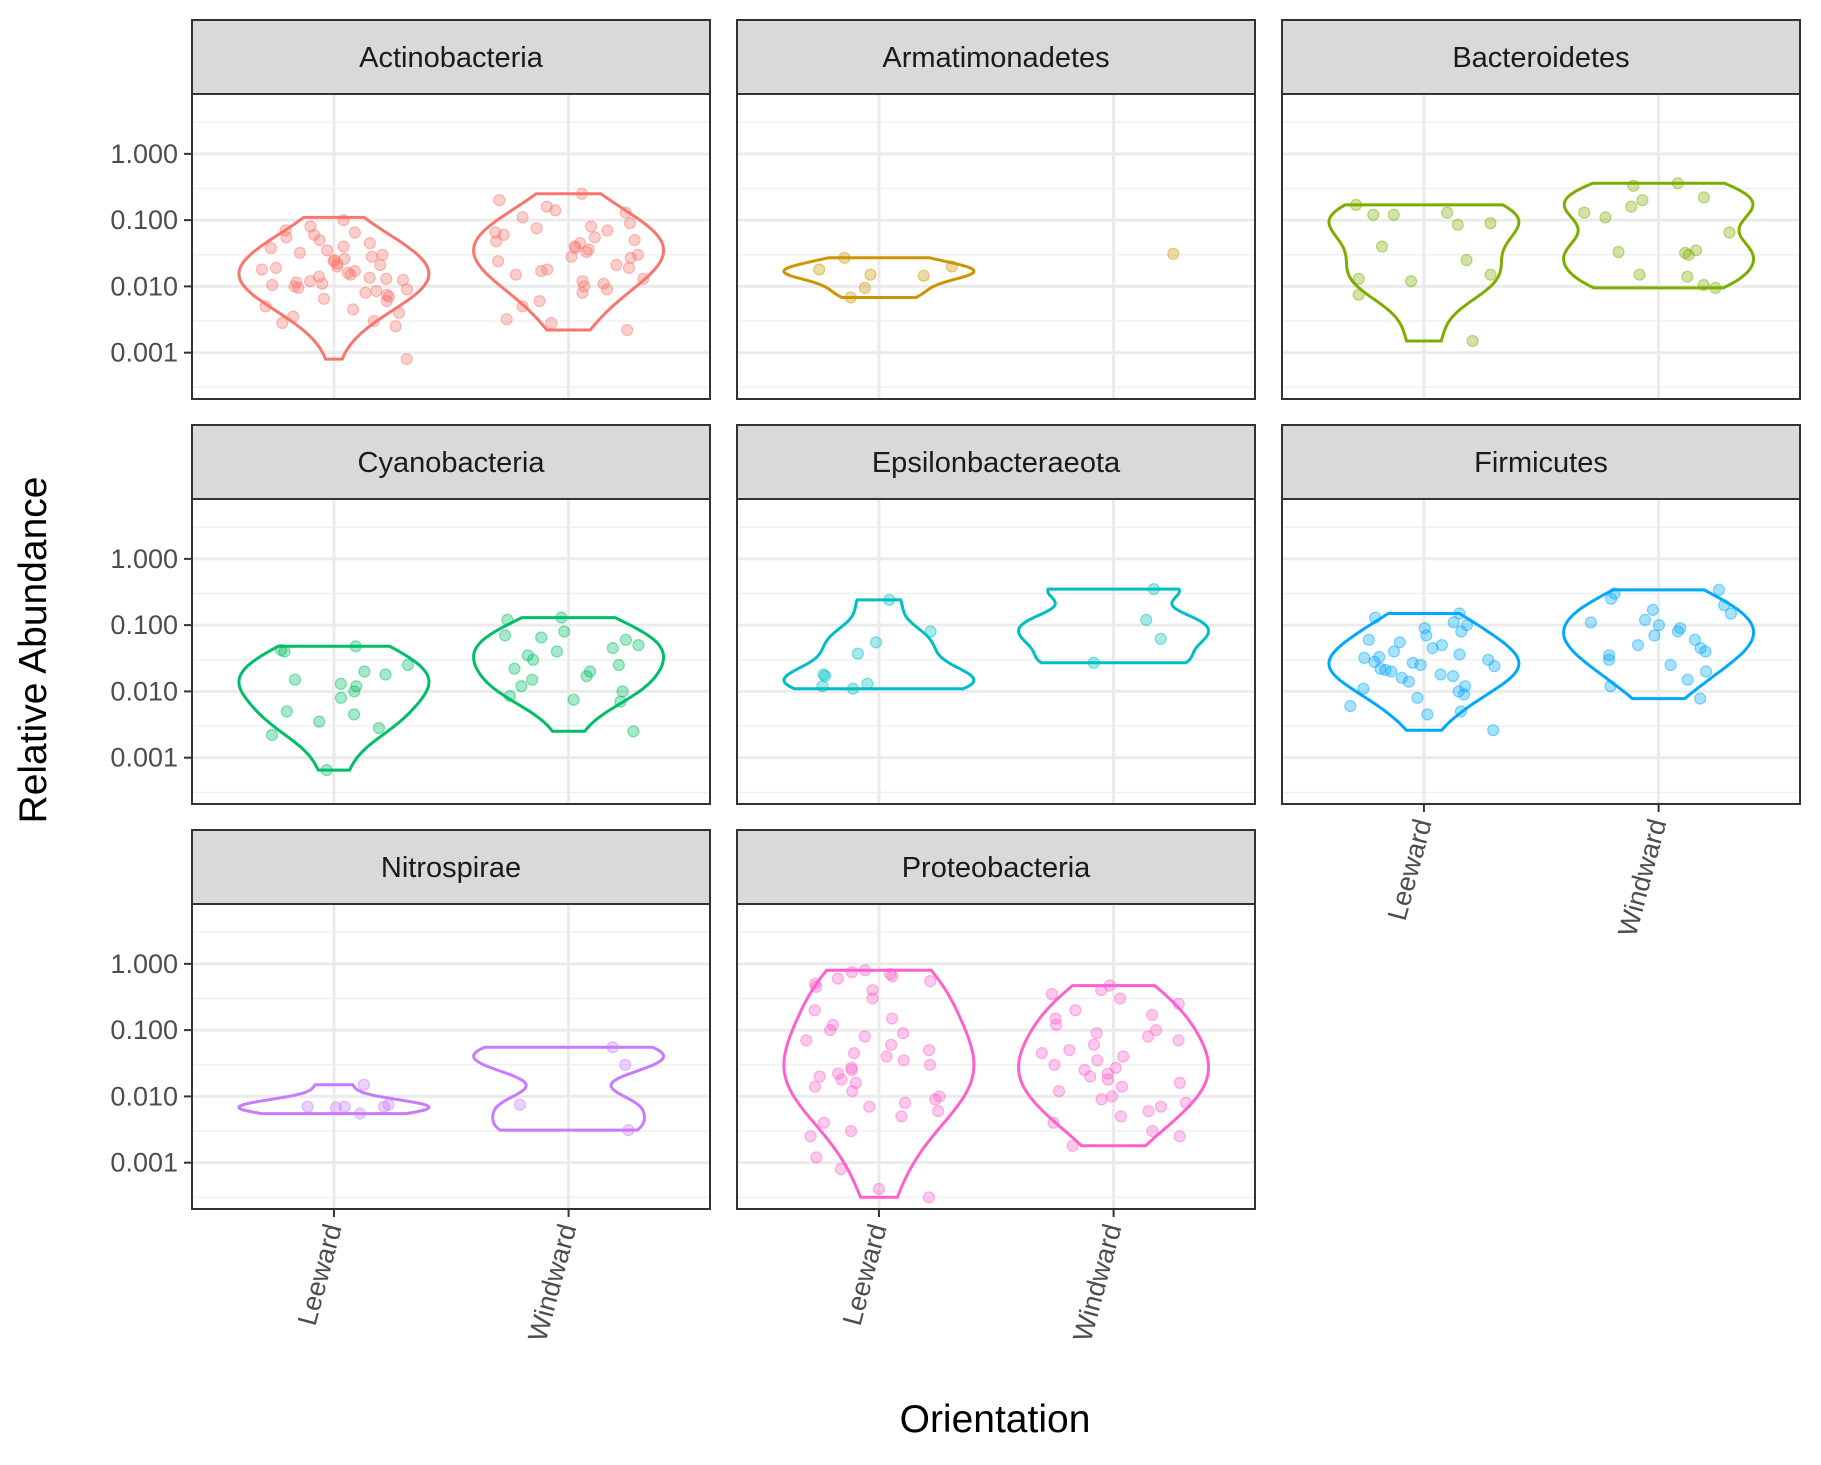 Image resolution: width=1821 pixels, height=1465 pixels. I want to click on panel-epsilonbacteraeota: Epsilonbacteraeota, so click(996, 614).